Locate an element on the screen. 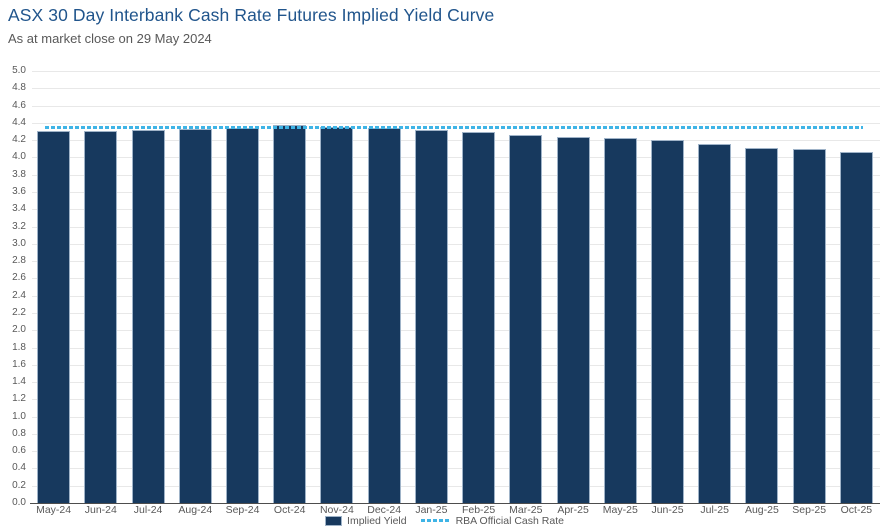  y-tick-label: 1.4 is located at coordinates (19, 381).